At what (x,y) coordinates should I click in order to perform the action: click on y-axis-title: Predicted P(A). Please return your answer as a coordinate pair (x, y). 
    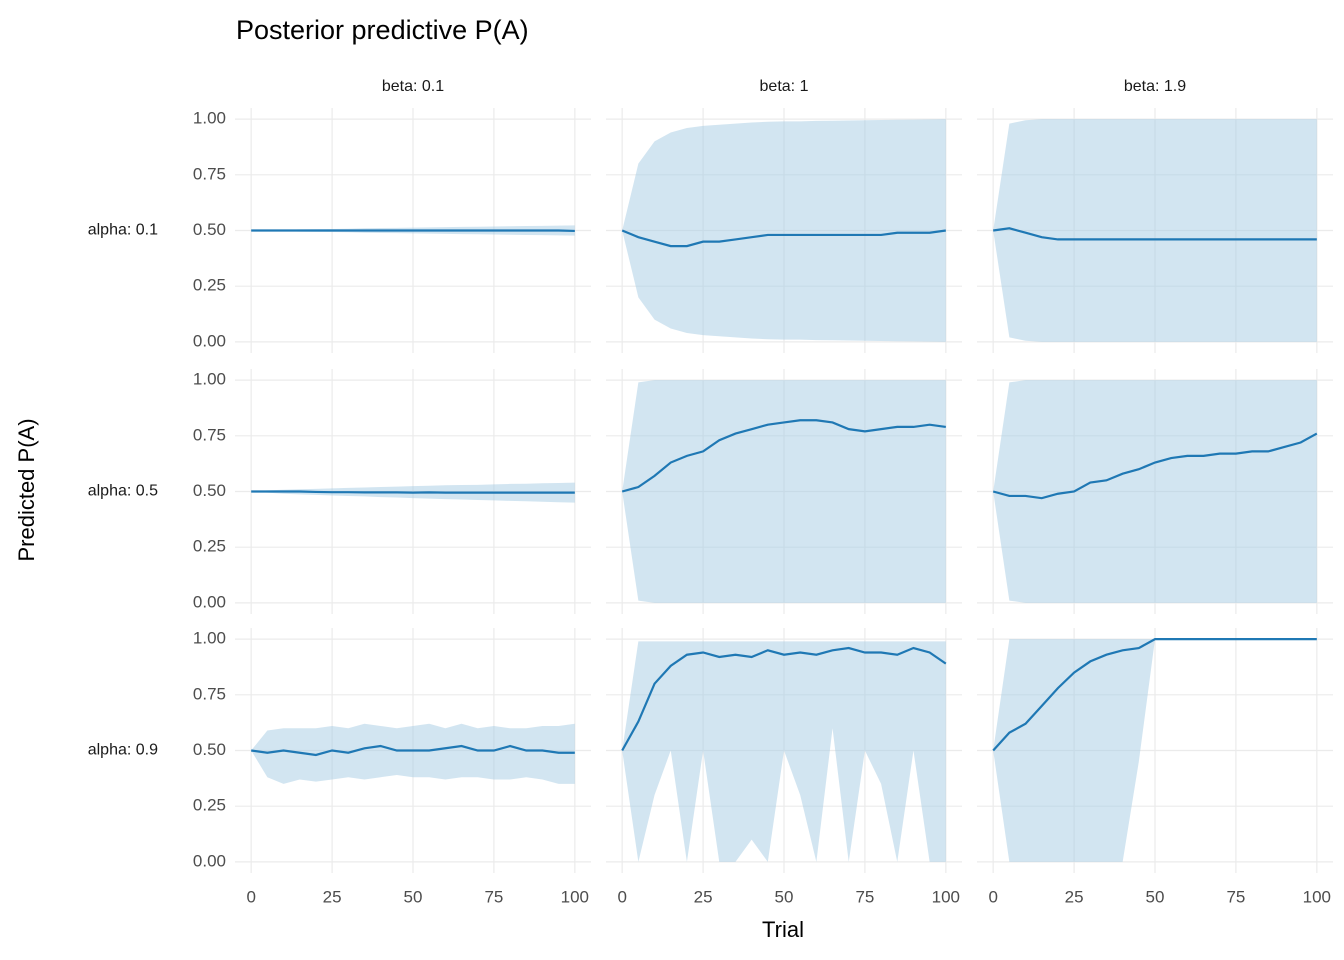
    Looking at the image, I should click on (26, 489).